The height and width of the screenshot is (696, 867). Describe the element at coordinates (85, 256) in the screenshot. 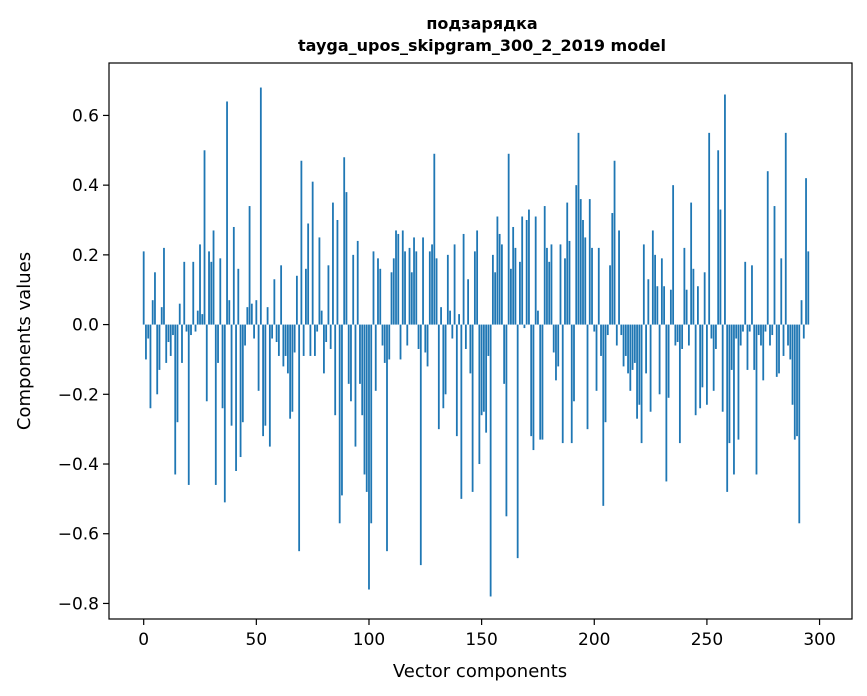

I see `y-tick-label: 0.2` at that location.